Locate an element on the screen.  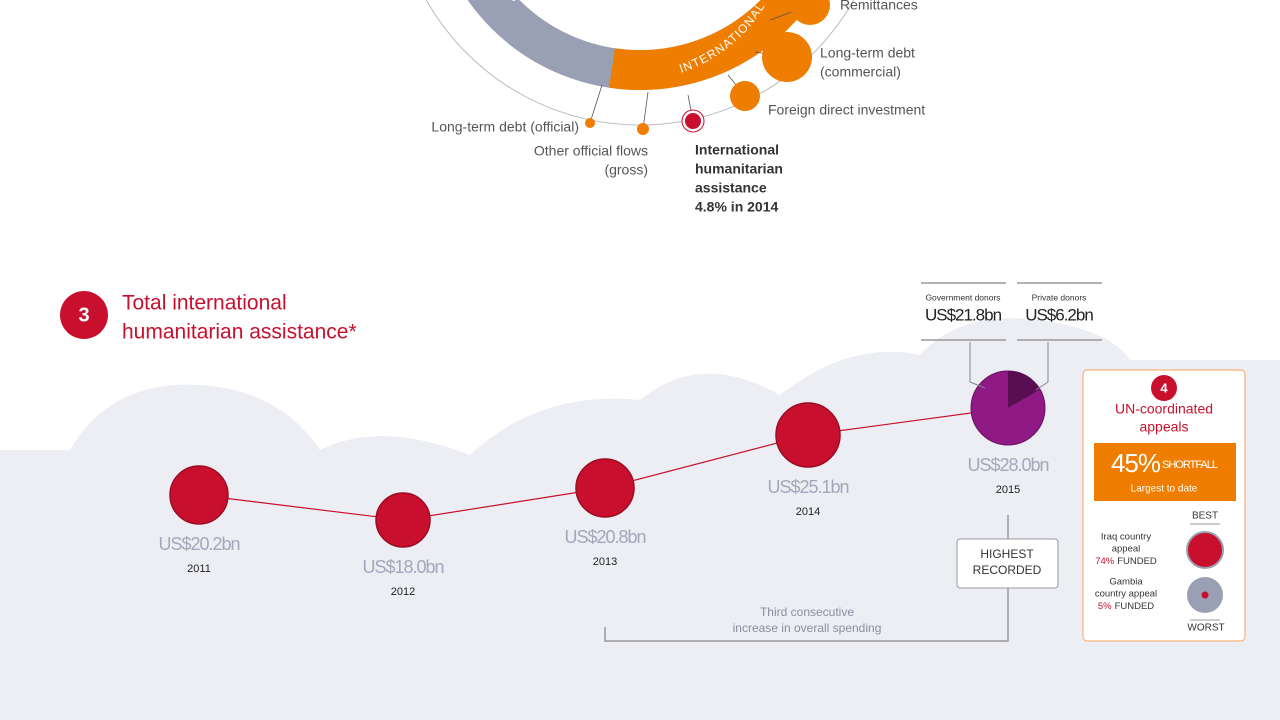
amount-label: US$28.0bn is located at coordinates (1007, 465).